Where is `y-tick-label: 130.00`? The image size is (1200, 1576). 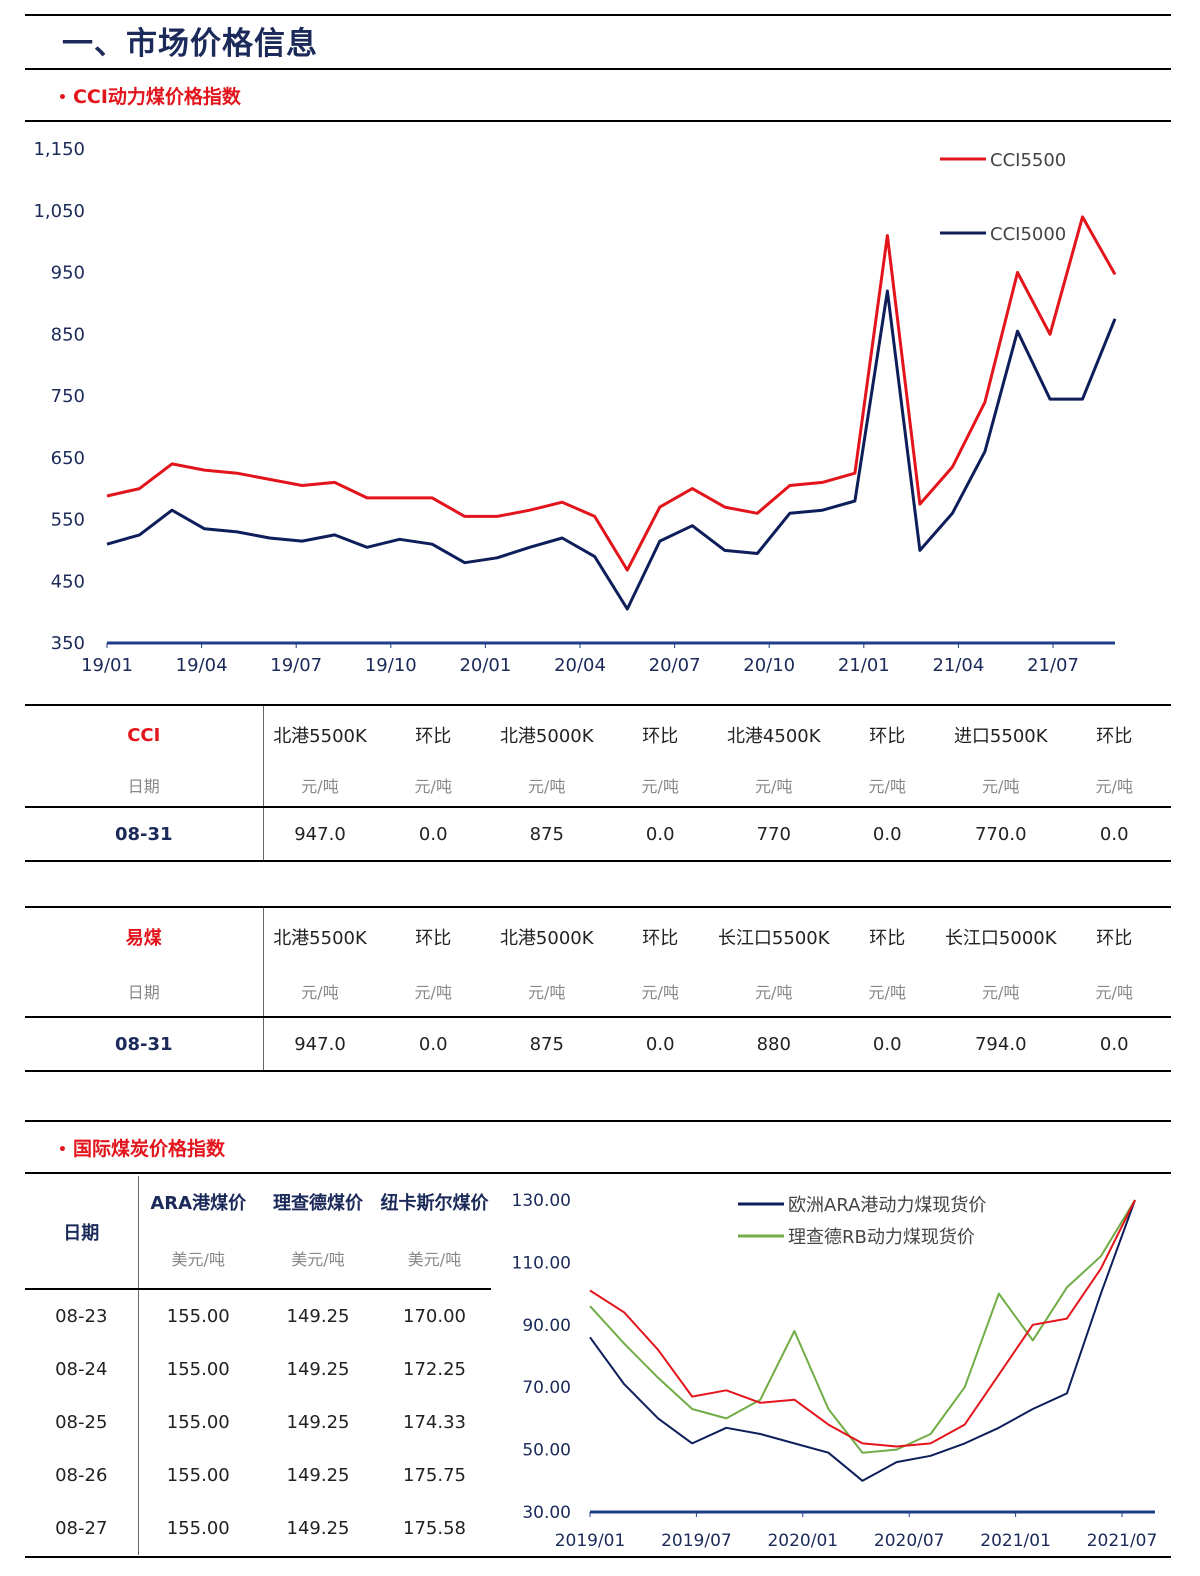 y-tick-label: 130.00 is located at coordinates (541, 1201).